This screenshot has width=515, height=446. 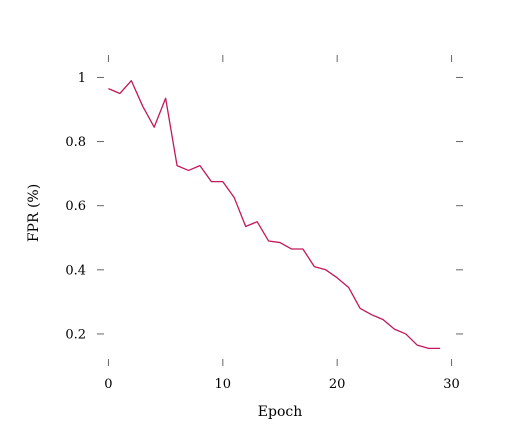 What do you see at coordinates (34, 213) in the screenshot?
I see `y-axis-label: FPR (%)` at bounding box center [34, 213].